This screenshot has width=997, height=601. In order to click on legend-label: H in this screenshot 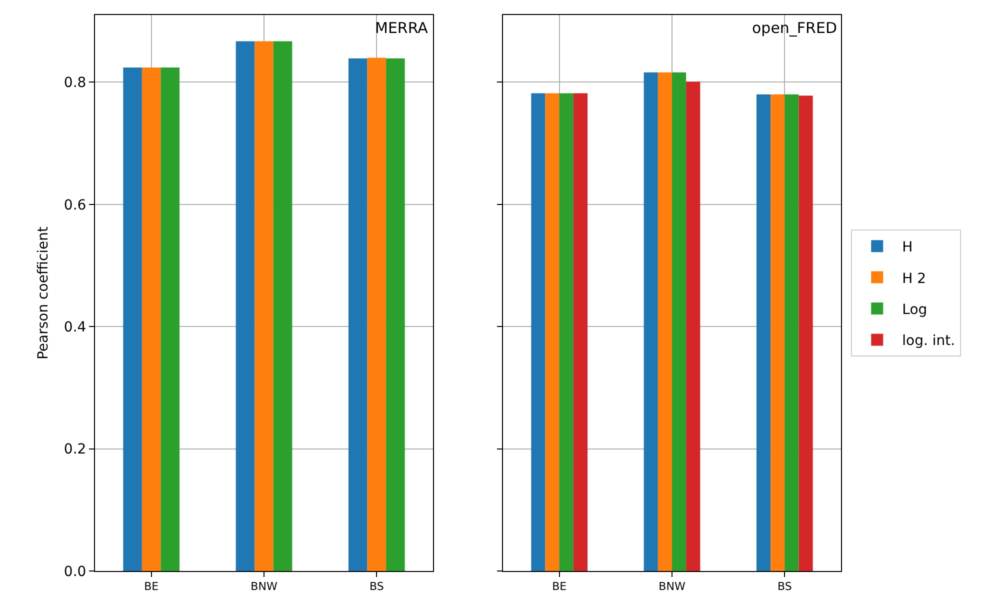, I will do `click(907, 248)`.